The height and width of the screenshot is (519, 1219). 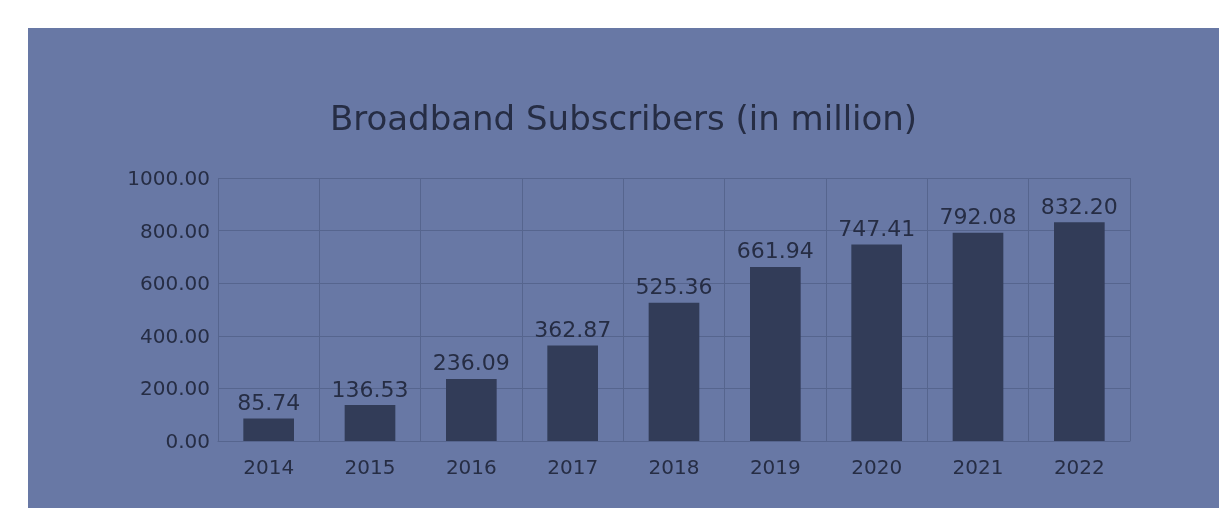 What do you see at coordinates (573, 330) in the screenshot?
I see `data-label: 362.87` at bounding box center [573, 330].